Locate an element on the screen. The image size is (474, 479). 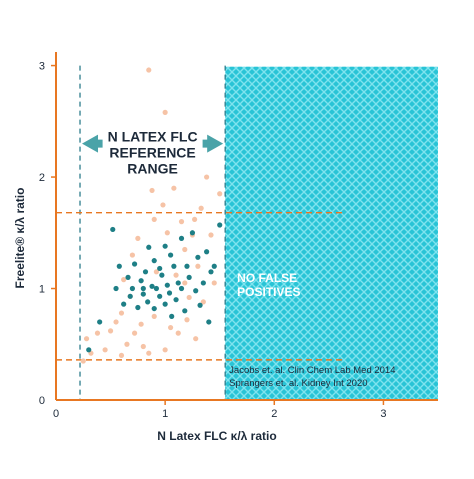
x-tick-label: 3 is located at coordinates (383, 414).